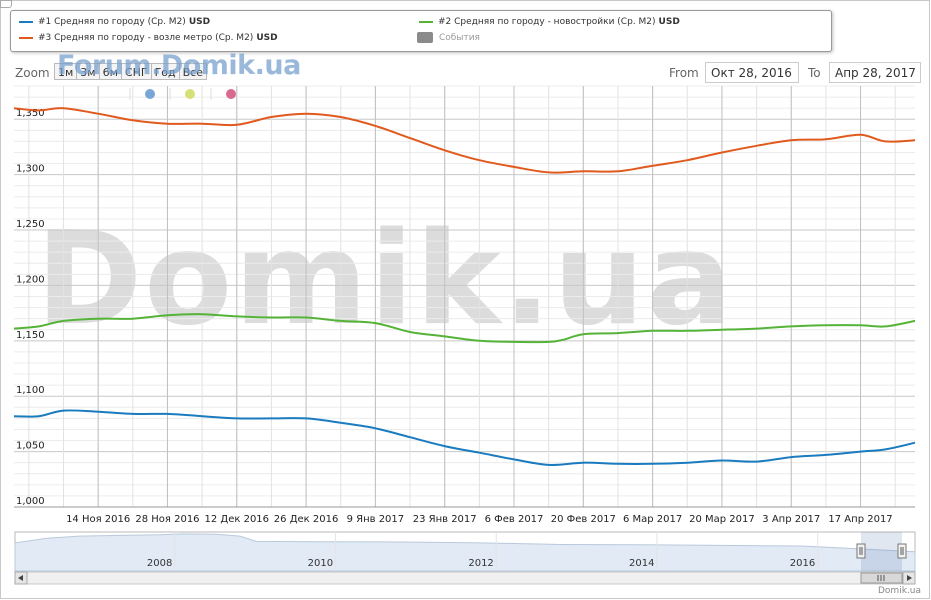 The height and width of the screenshot is (600, 931). Describe the element at coordinates (267, 38) in the screenshot. I see `legend-unit-3: USD` at that location.